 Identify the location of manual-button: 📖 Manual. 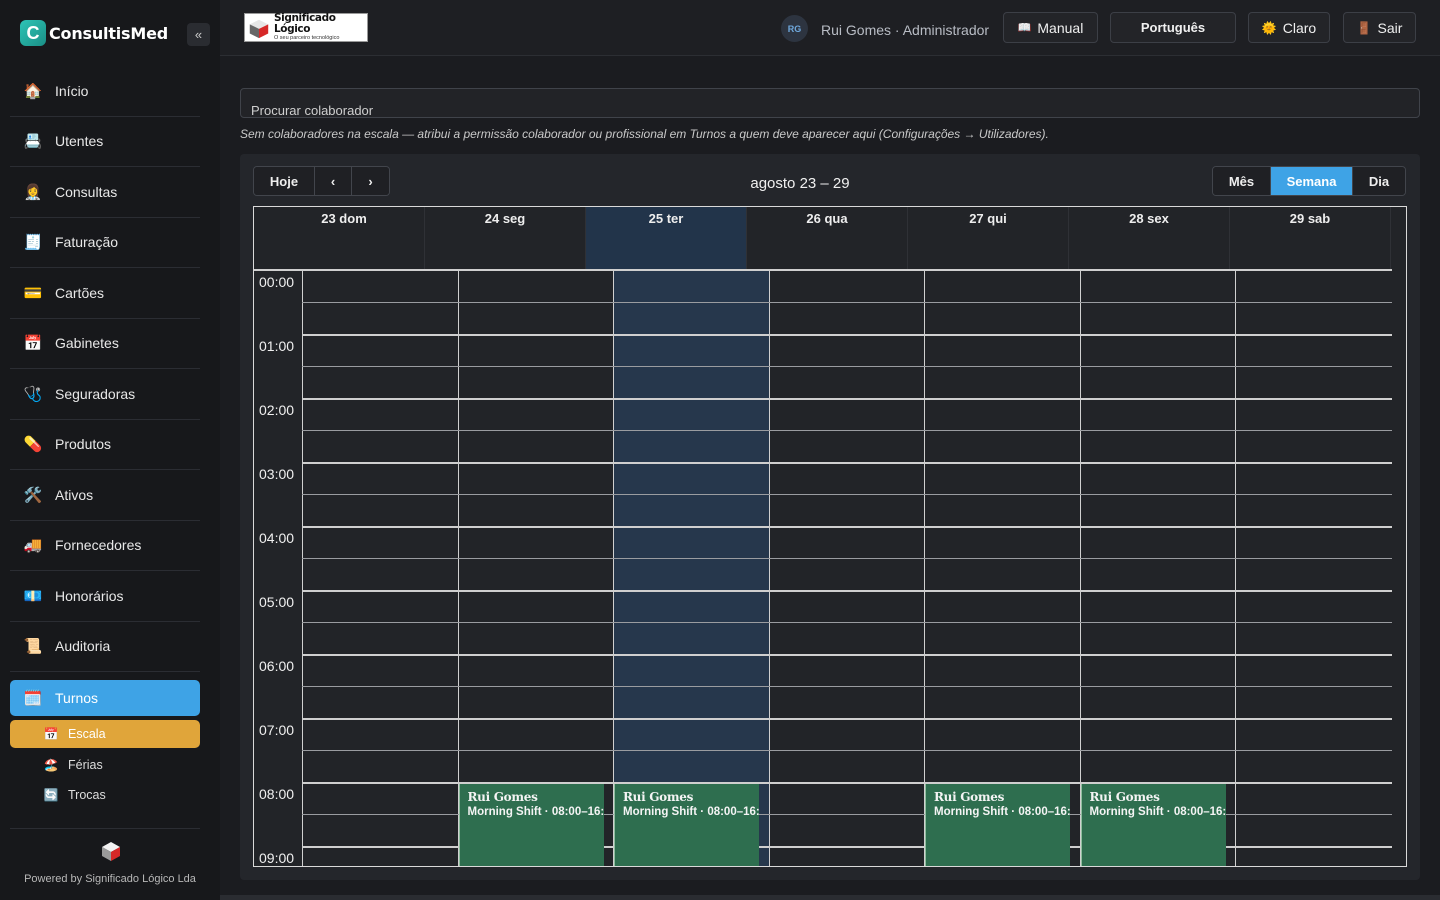
(1050, 27).